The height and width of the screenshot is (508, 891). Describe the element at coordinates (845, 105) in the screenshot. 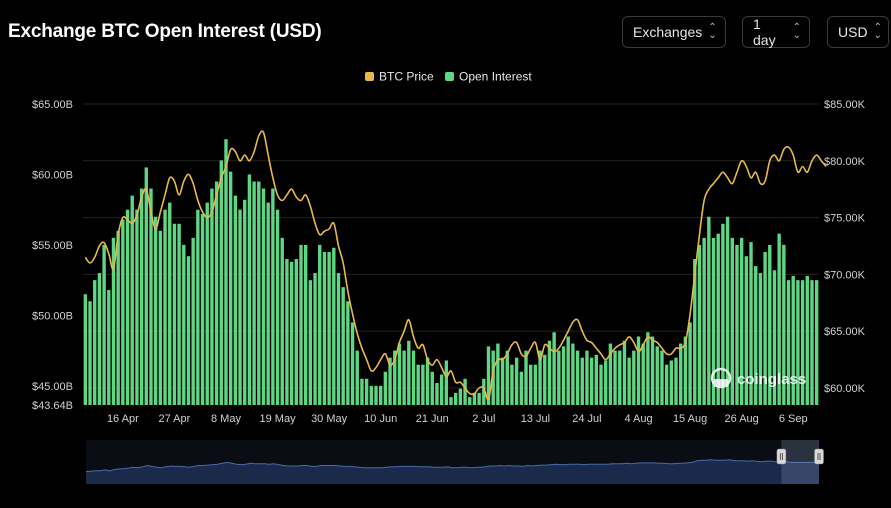

I see `y-right-tick-label: $85.00K` at that location.